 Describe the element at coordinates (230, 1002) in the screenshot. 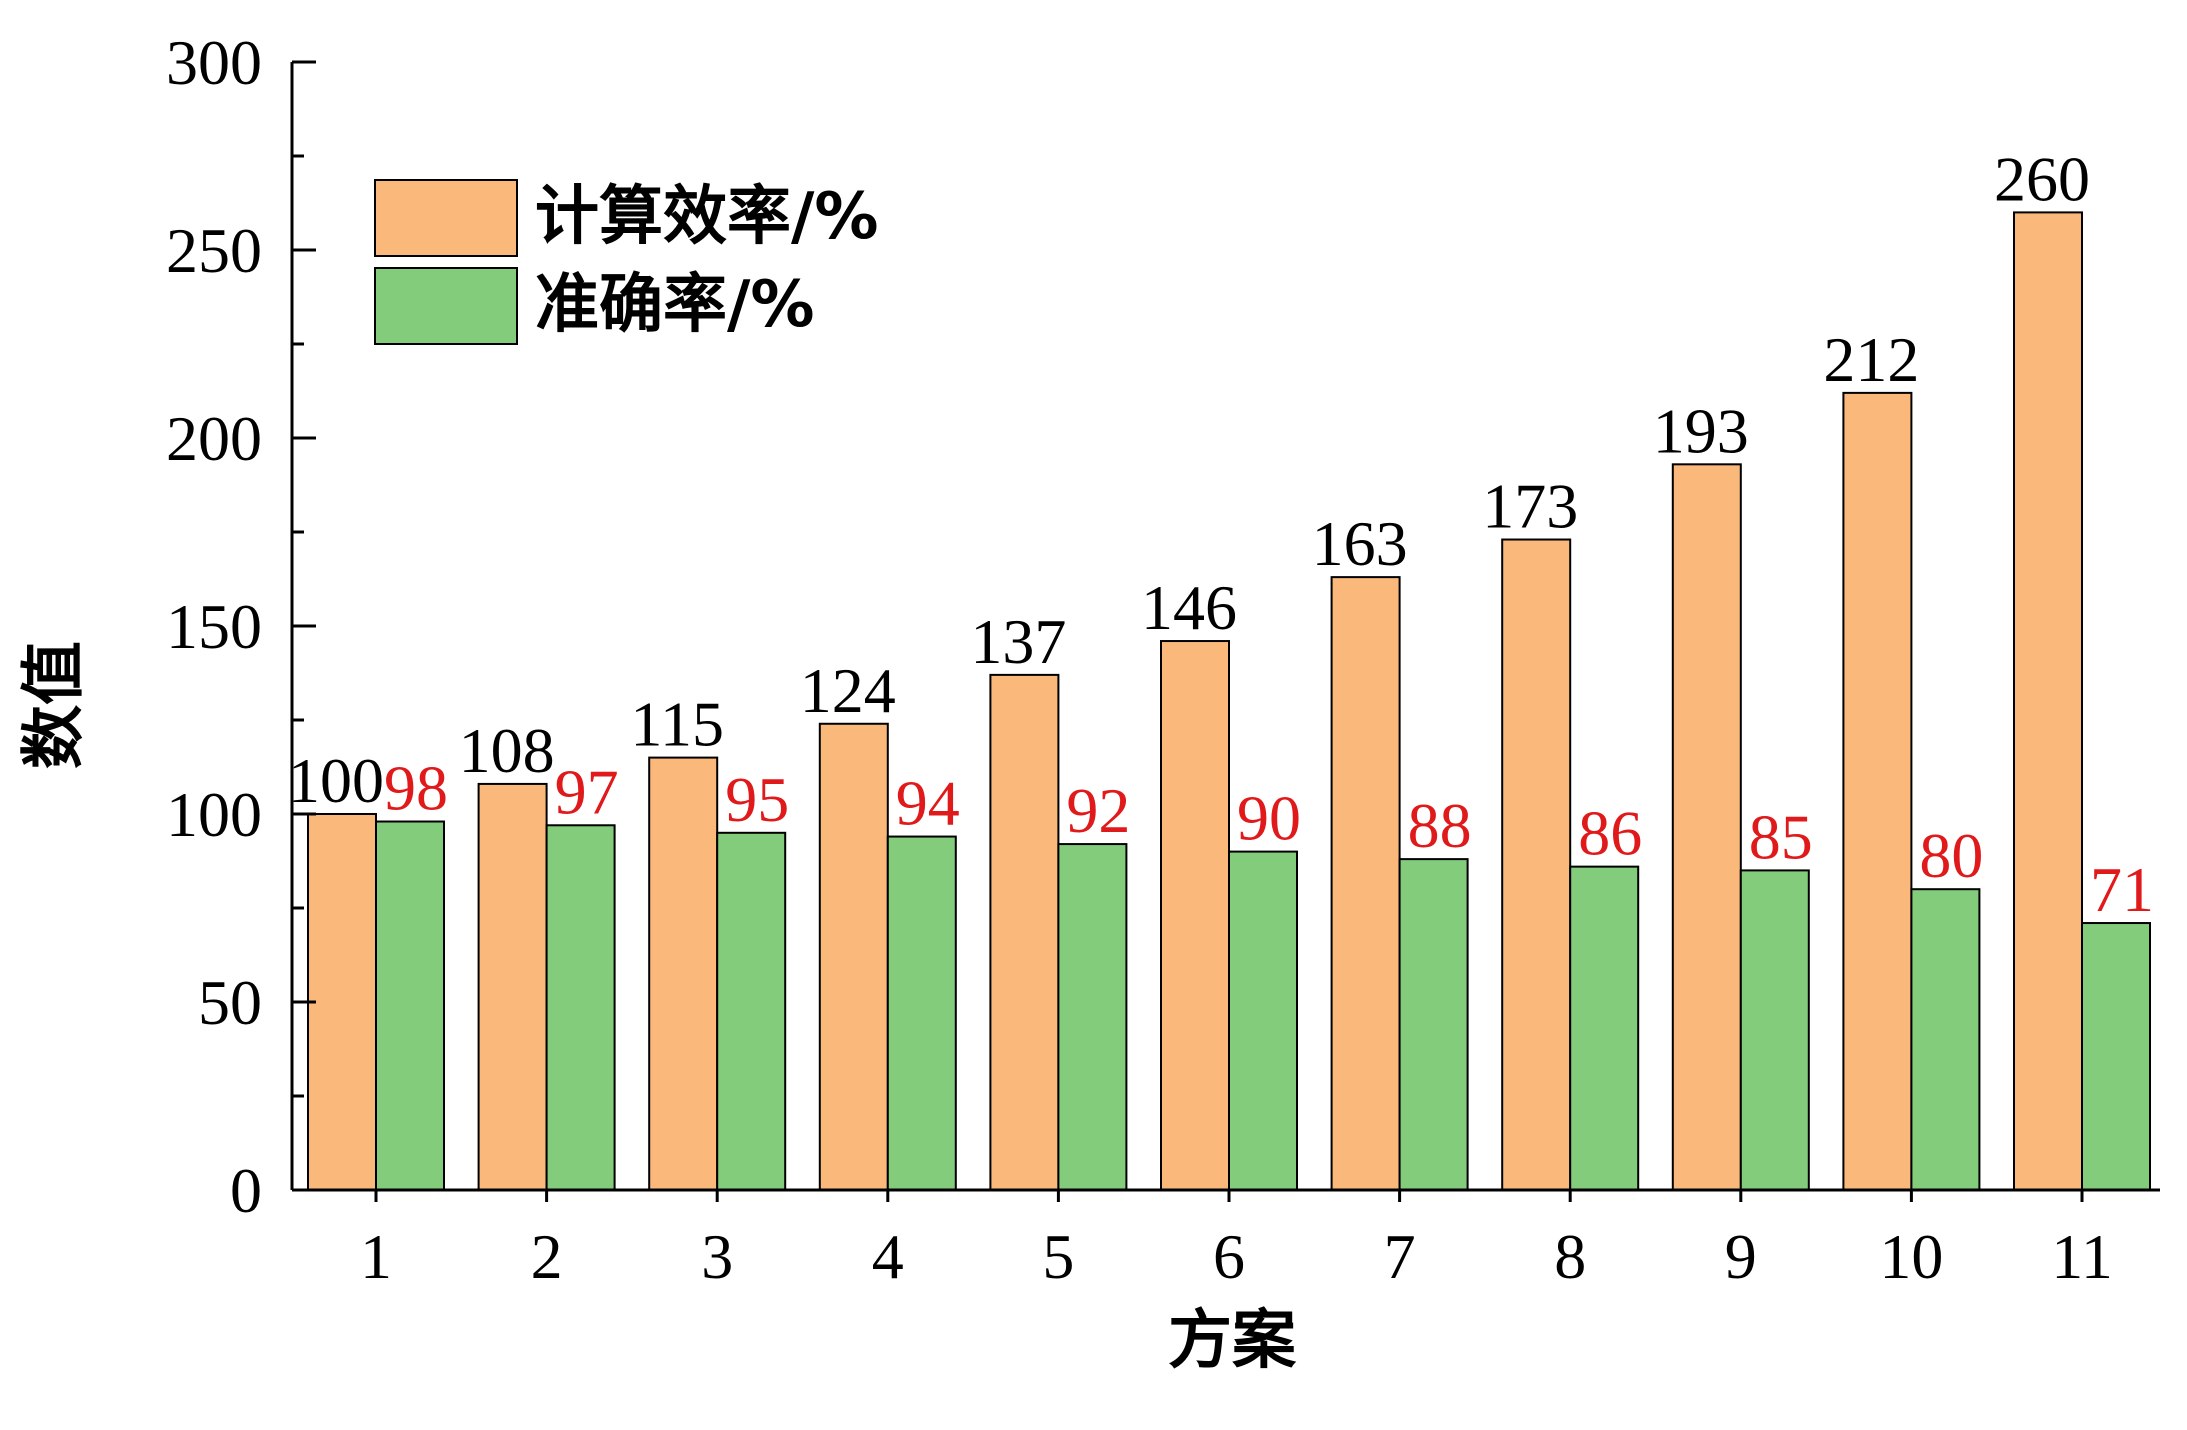

I see `y-tick-label-50: 50` at that location.